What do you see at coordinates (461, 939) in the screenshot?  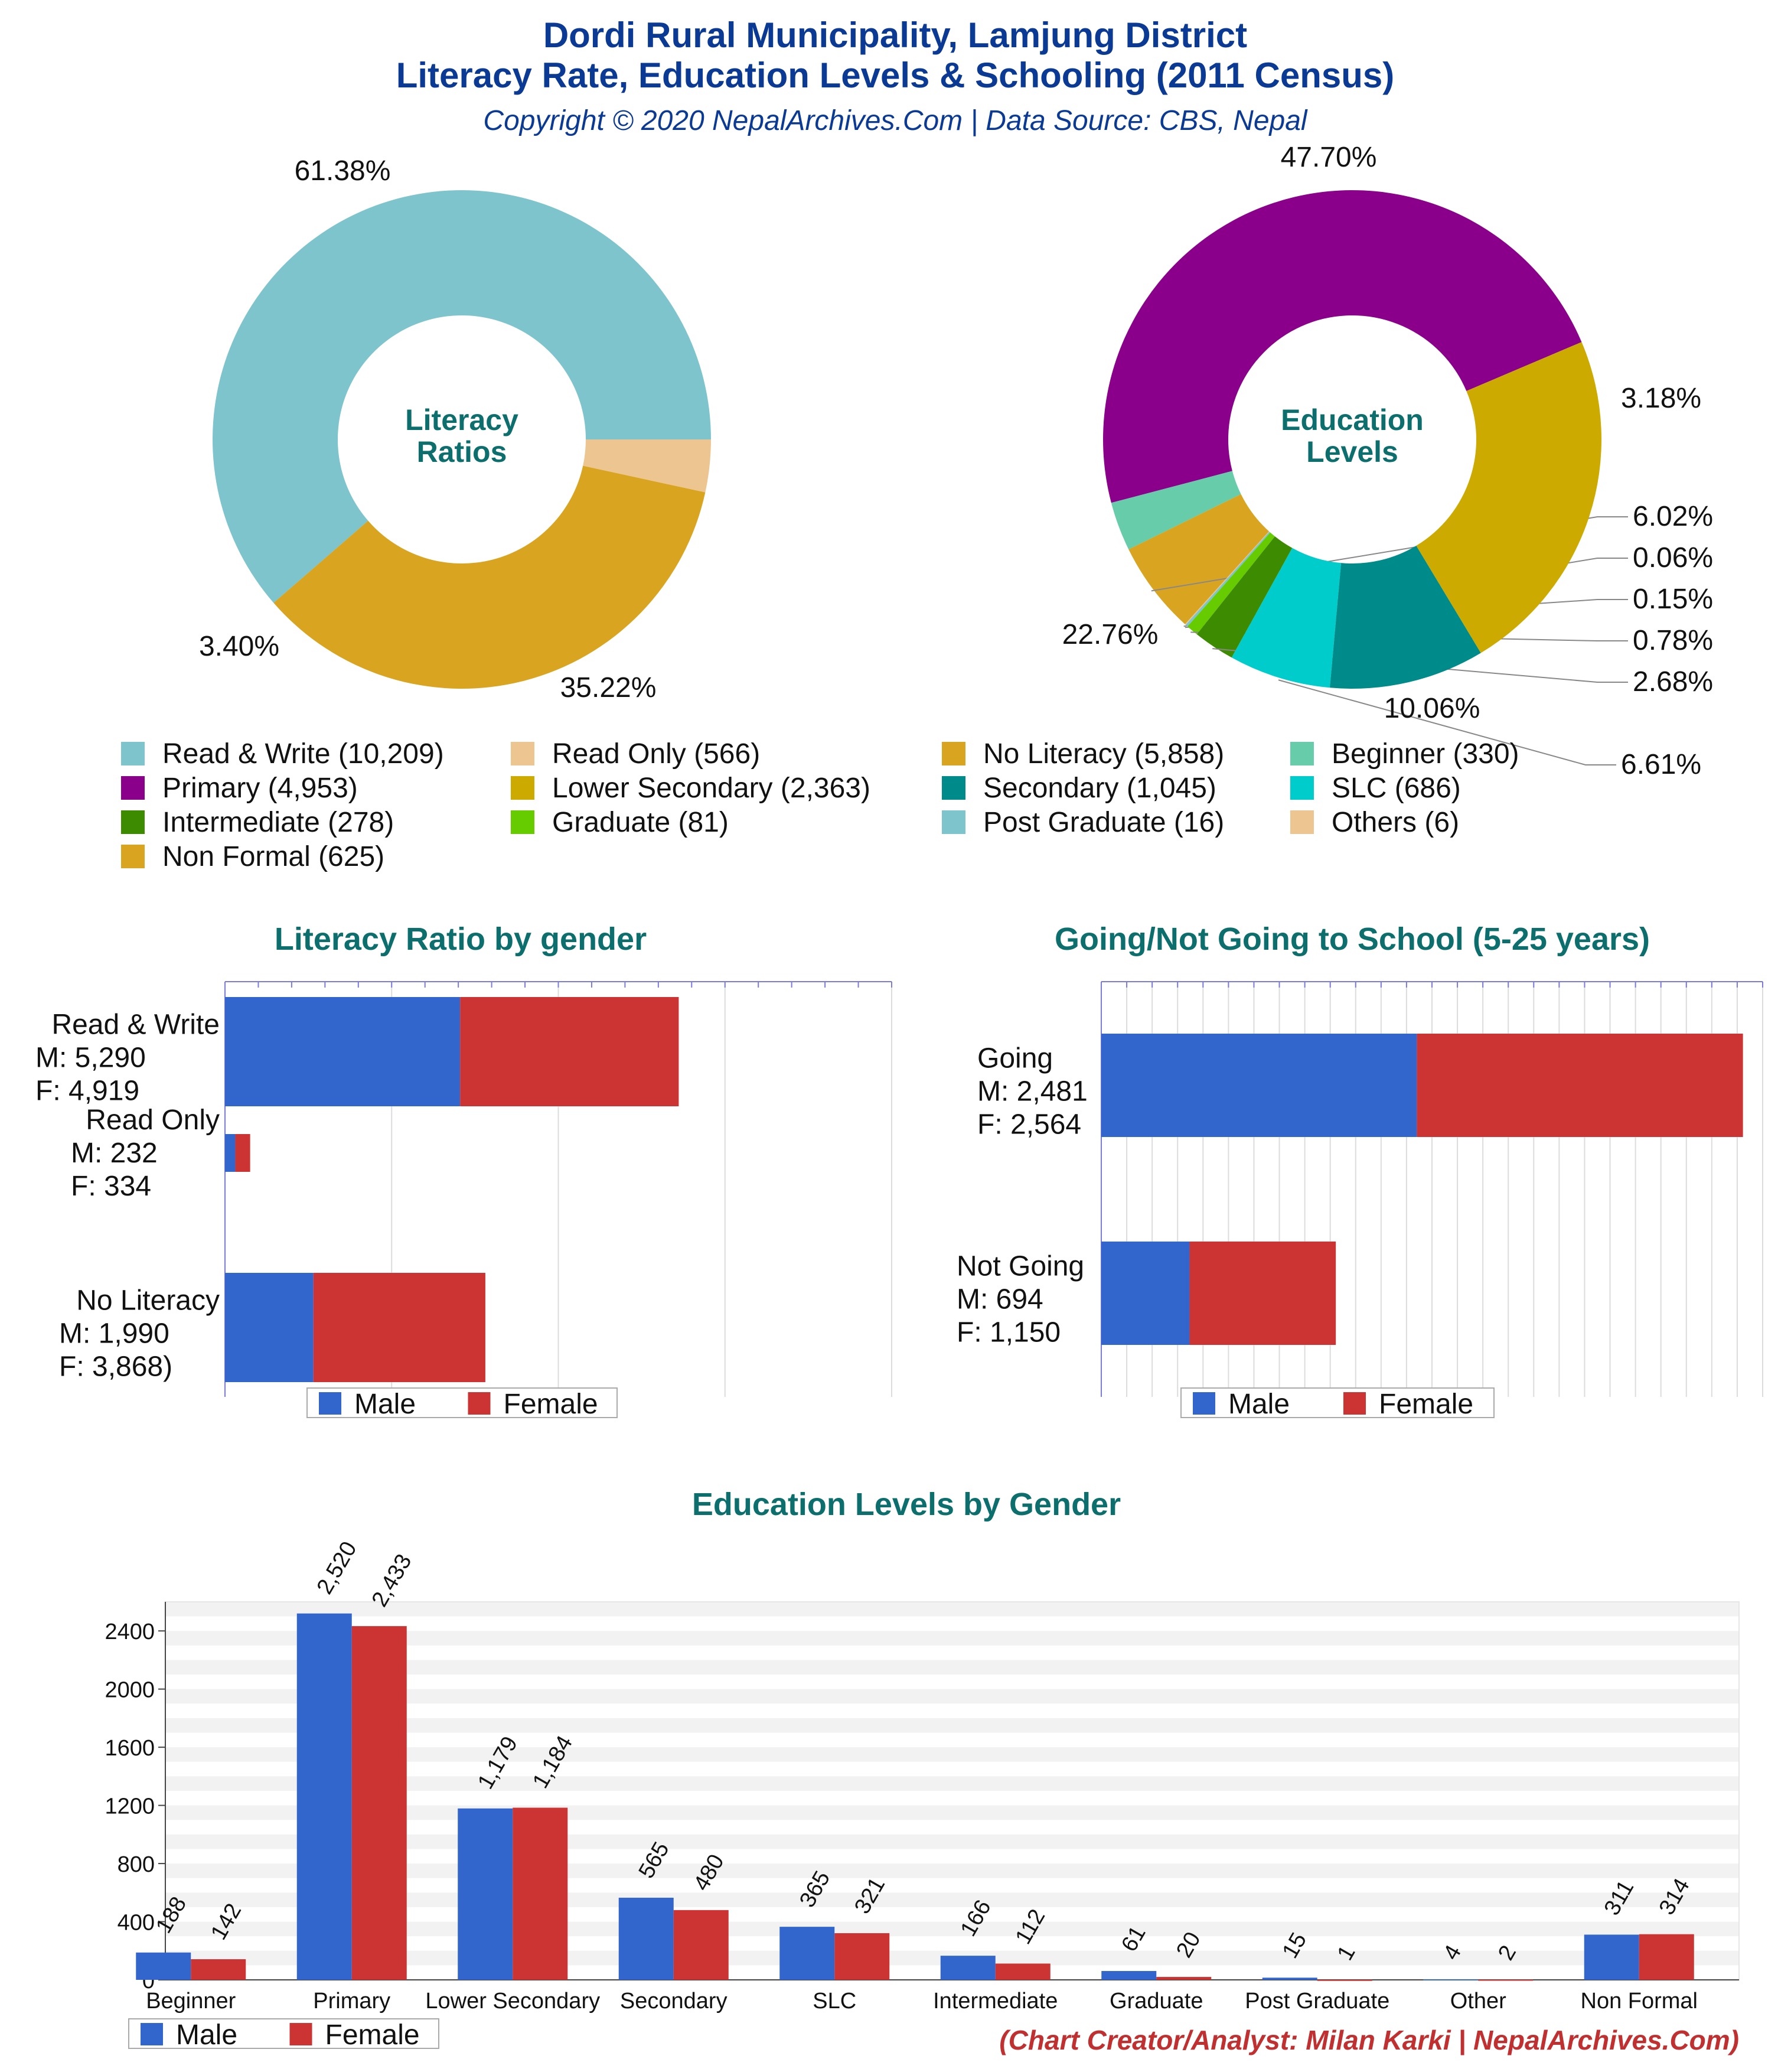 I see `literacy-by-gender-title: Literacy Ratio by gender` at bounding box center [461, 939].